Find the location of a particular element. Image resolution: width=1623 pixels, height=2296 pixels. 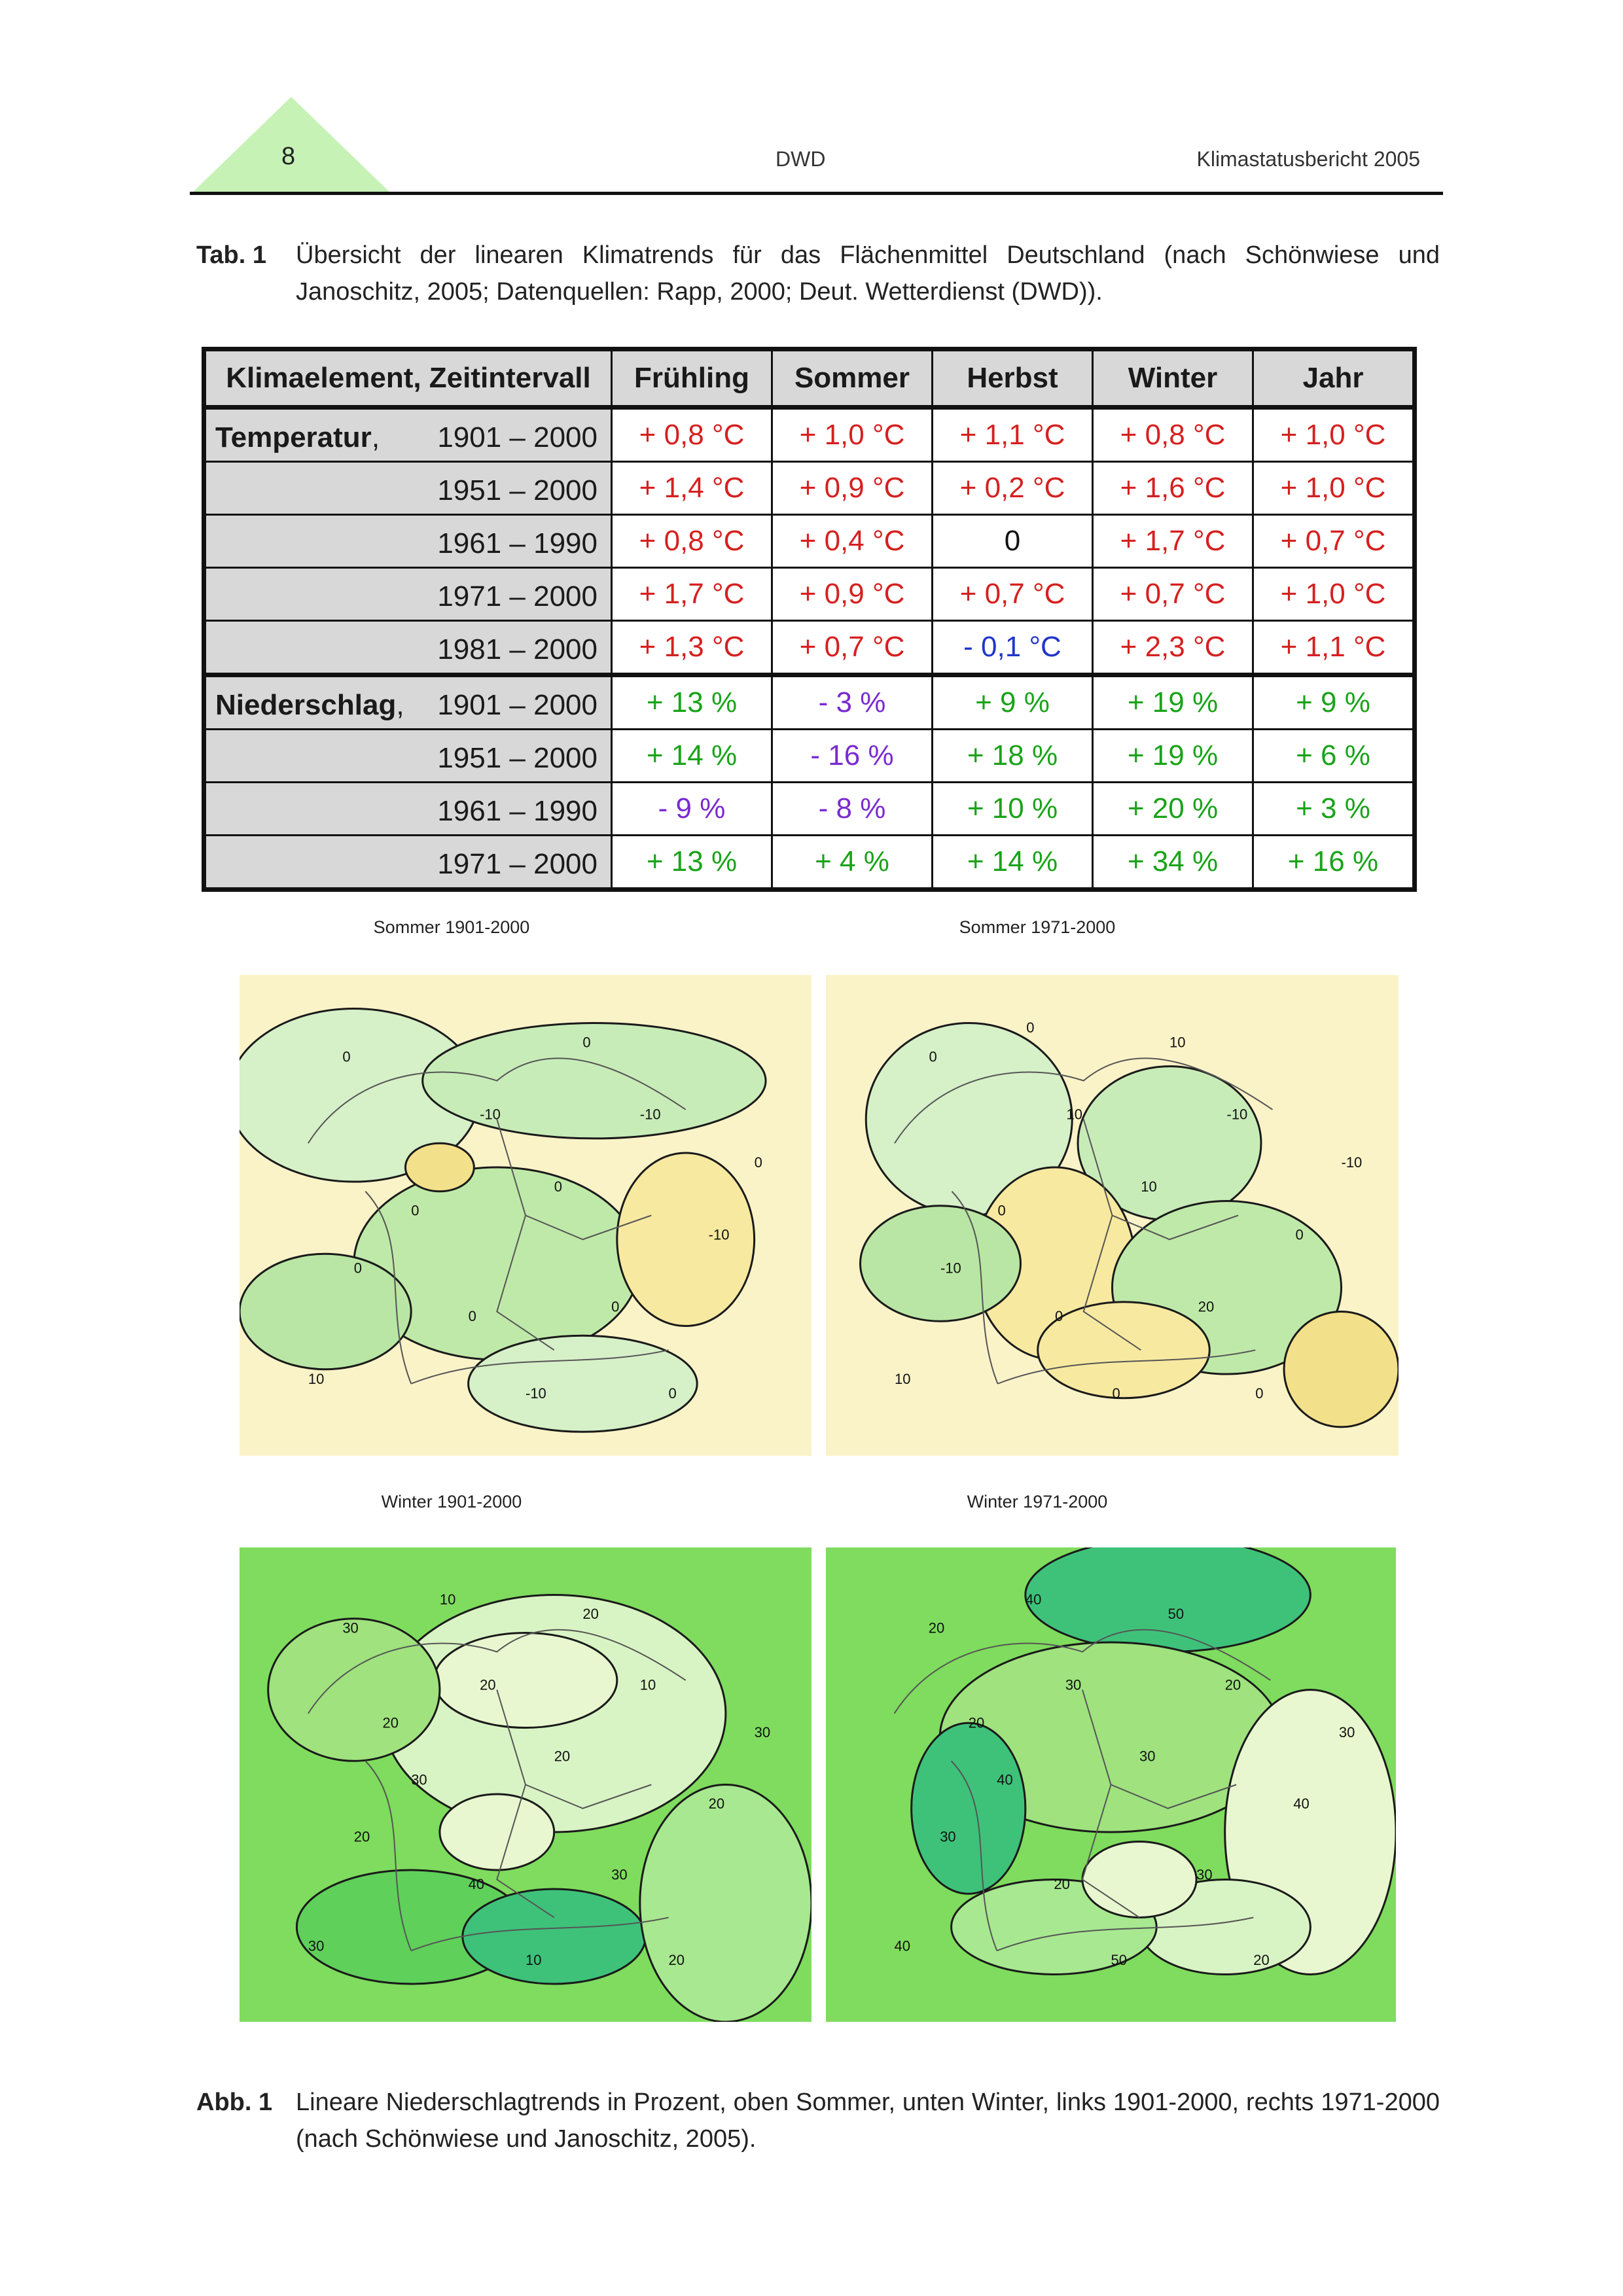

column-header-element-period: Klimaelement, Zeitintervall is located at coordinates (408, 379).